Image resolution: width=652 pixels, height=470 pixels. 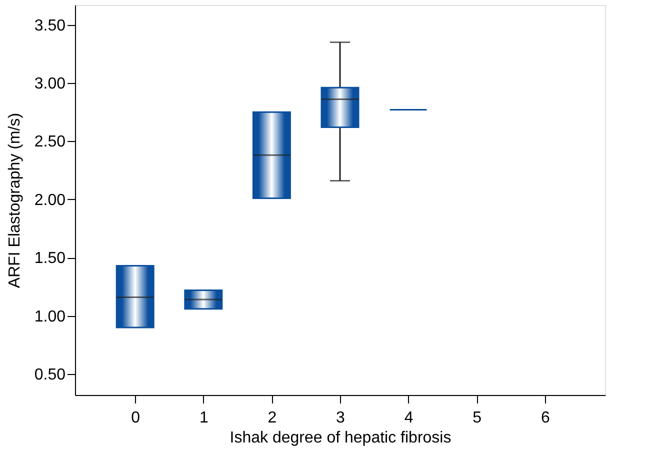 What do you see at coordinates (50, 259) in the screenshot?
I see `y-tick-label: 1.50` at bounding box center [50, 259].